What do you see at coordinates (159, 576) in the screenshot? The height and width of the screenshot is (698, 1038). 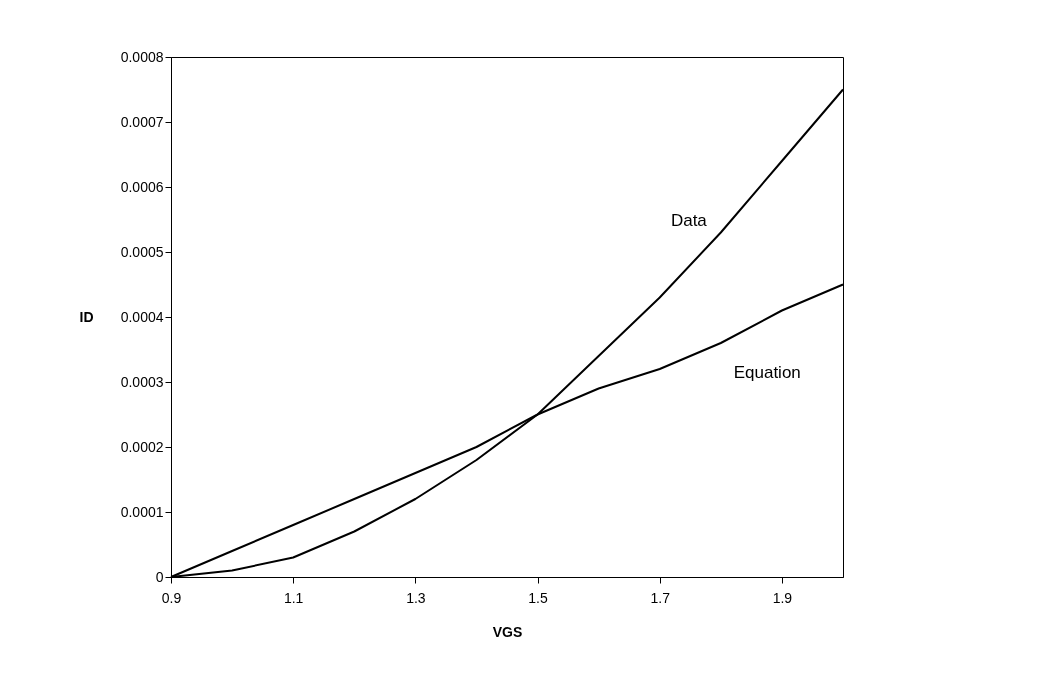 I see `y-tick-label: 0` at bounding box center [159, 576].